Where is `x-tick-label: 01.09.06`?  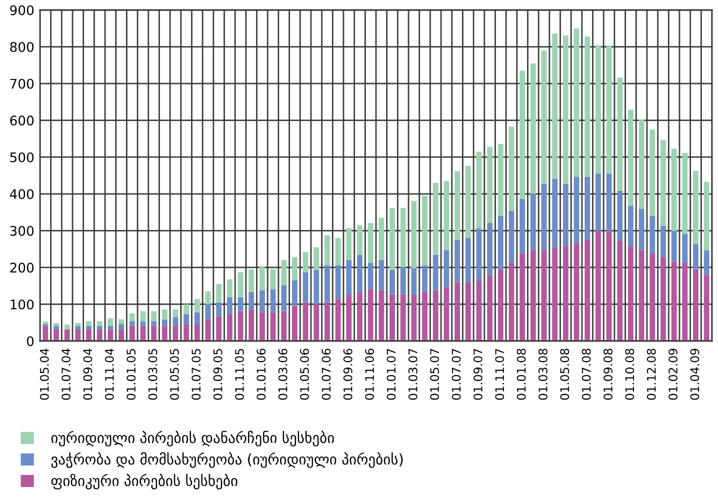 x-tick-label: 01.09.06 is located at coordinates (347, 374).